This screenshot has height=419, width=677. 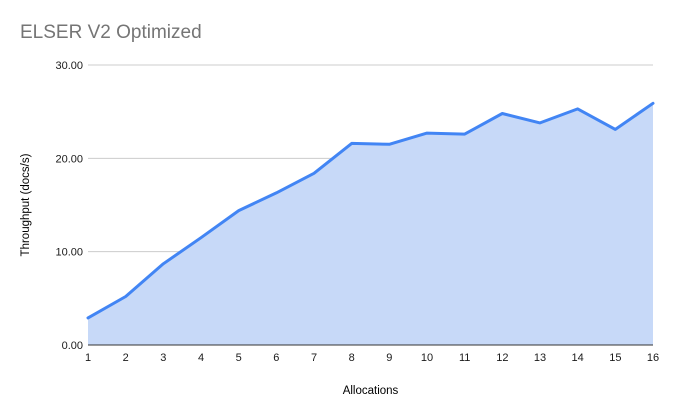 I want to click on x-axis-tick-labels: 1 2 3 4 5 6 7 8 9 10 11 12 13 14 15 16, so click(x=372, y=358).